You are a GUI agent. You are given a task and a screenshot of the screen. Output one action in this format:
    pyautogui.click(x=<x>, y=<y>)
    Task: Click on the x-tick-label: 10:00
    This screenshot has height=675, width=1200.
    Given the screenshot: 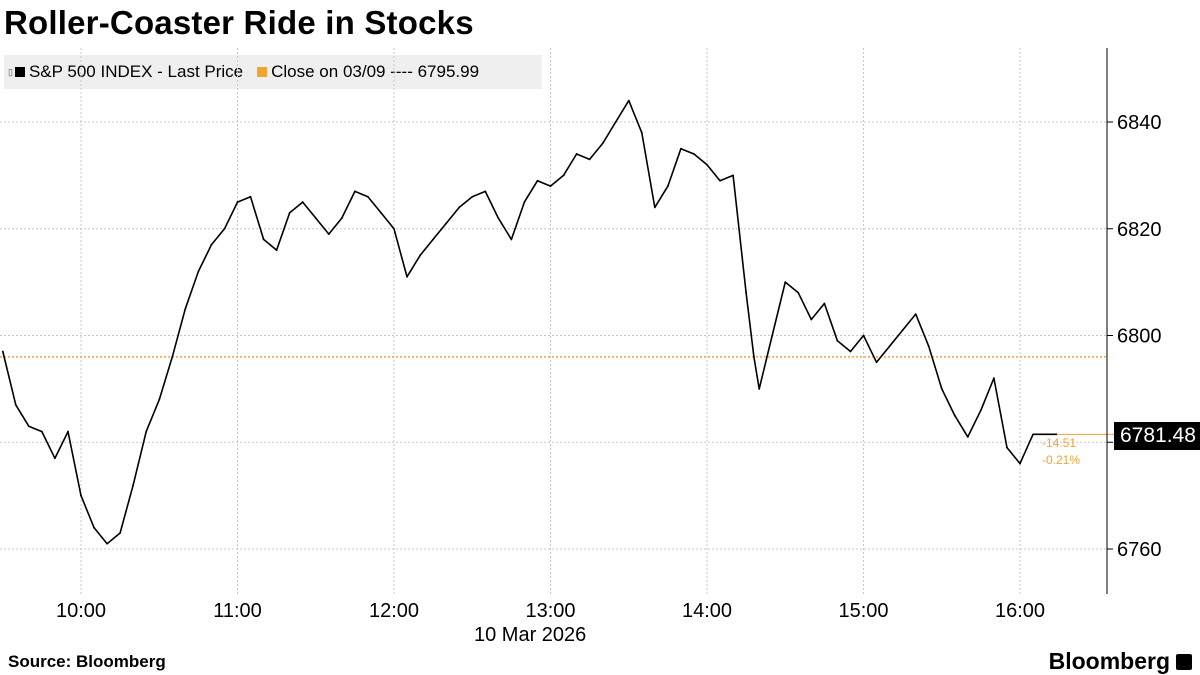 What is the action you would take?
    pyautogui.click(x=81, y=611)
    